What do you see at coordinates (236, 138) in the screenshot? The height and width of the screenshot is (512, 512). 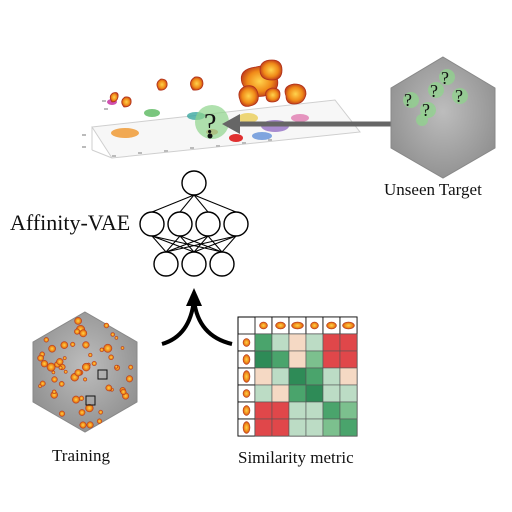 I see `cluster-red` at bounding box center [236, 138].